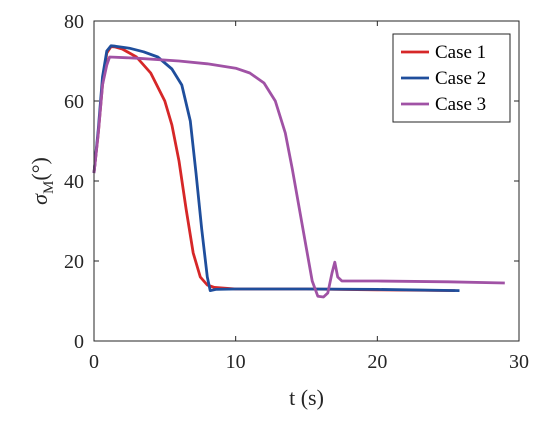  What do you see at coordinates (460, 52) in the screenshot?
I see `legend-label-case-1: Case 1` at bounding box center [460, 52].